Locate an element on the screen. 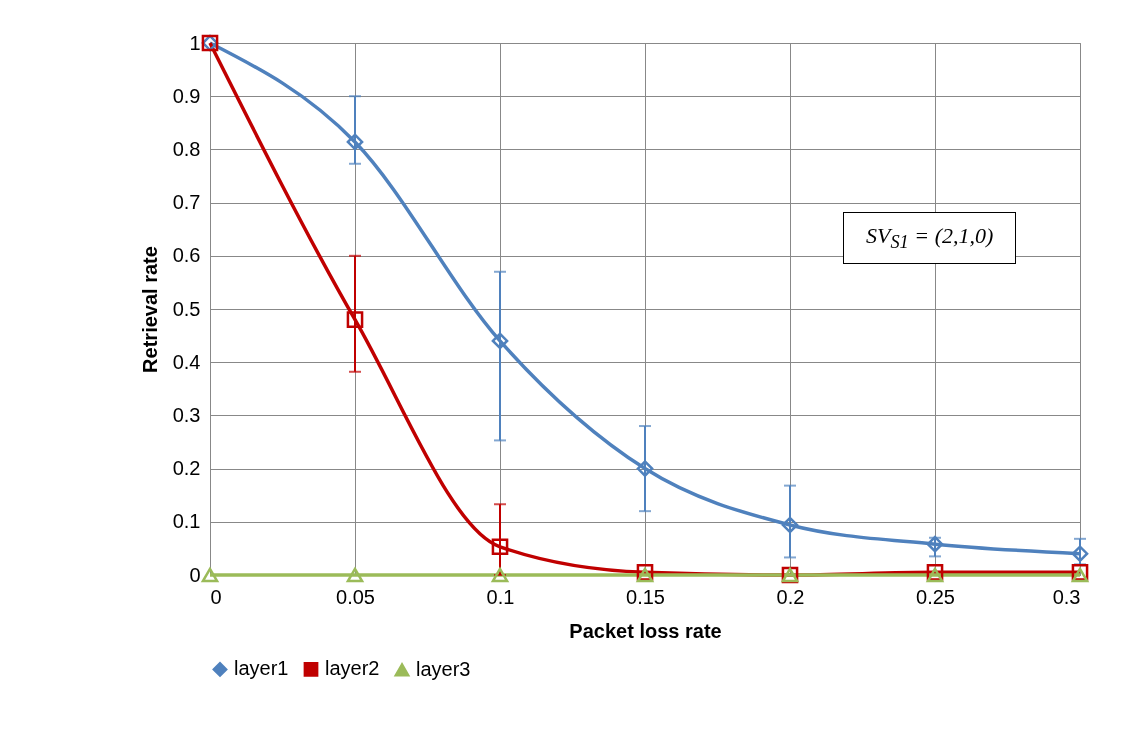  x-tick-label: 0.05 is located at coordinates (355, 596).